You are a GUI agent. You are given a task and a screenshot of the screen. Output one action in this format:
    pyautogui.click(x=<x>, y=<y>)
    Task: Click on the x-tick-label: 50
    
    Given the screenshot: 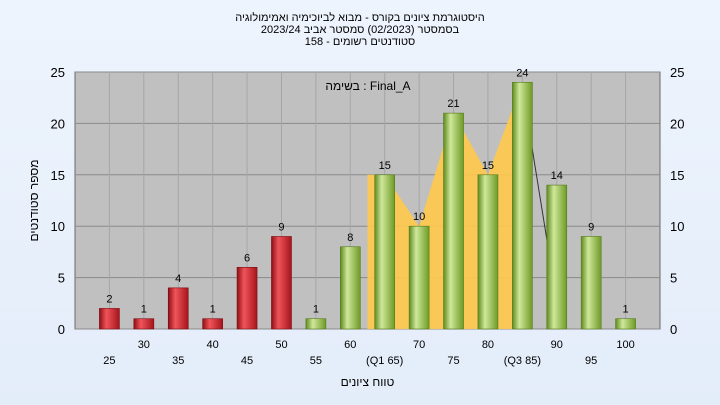 What is the action you would take?
    pyautogui.click(x=281, y=345)
    